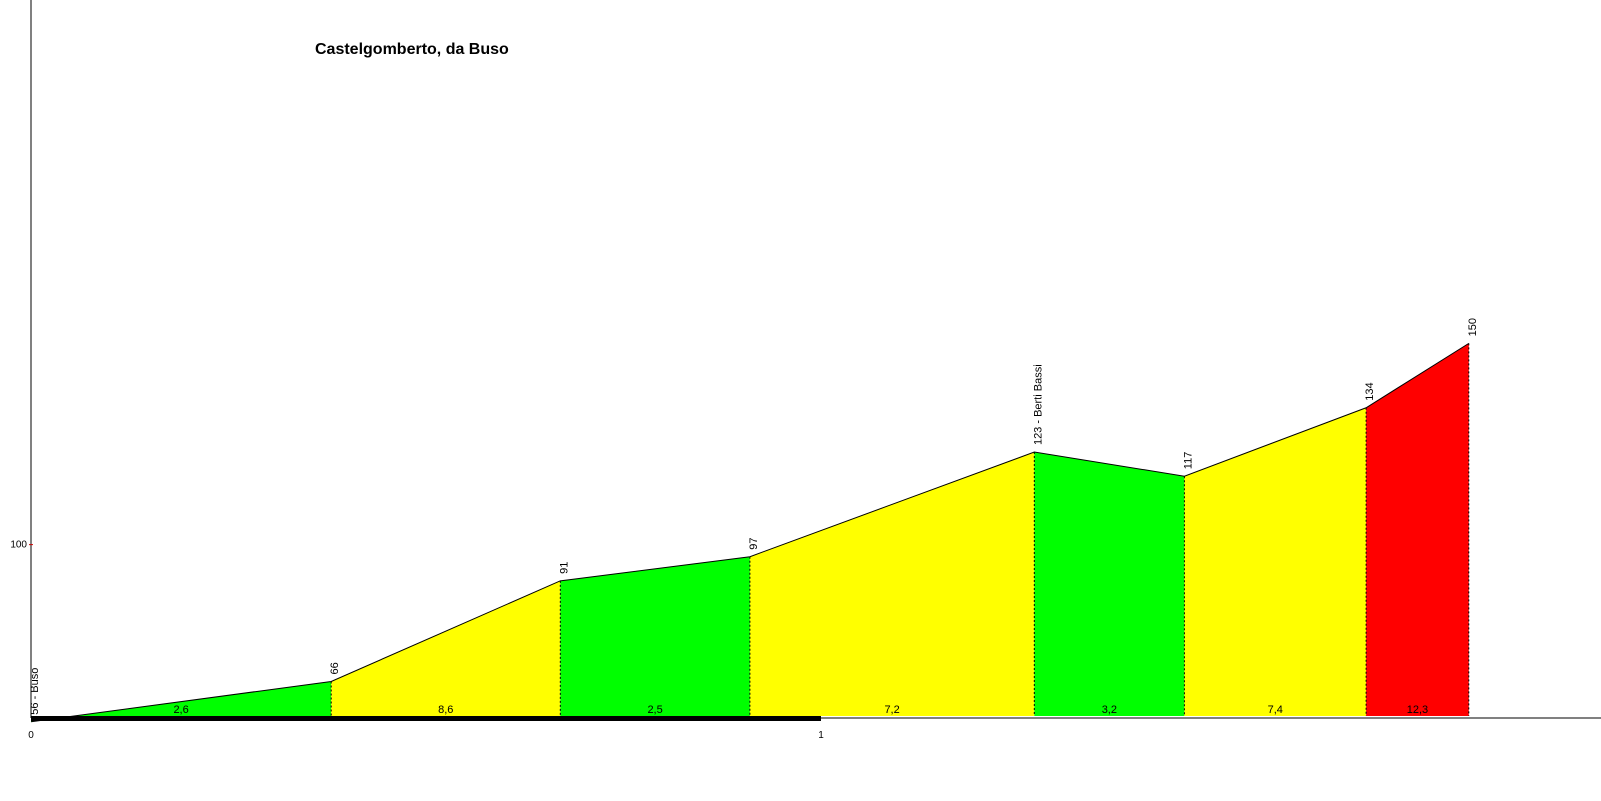 This screenshot has height=801, width=1601. Describe the element at coordinates (1473, 327) in the screenshot. I see `elevation-label-8: 150` at that location.